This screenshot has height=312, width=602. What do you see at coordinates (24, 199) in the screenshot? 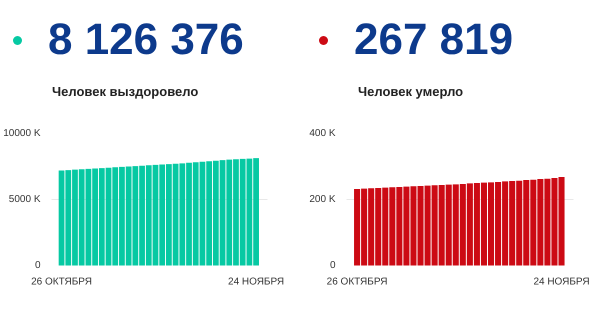
I see `y-tick-label: 5000 K` at bounding box center [24, 199].